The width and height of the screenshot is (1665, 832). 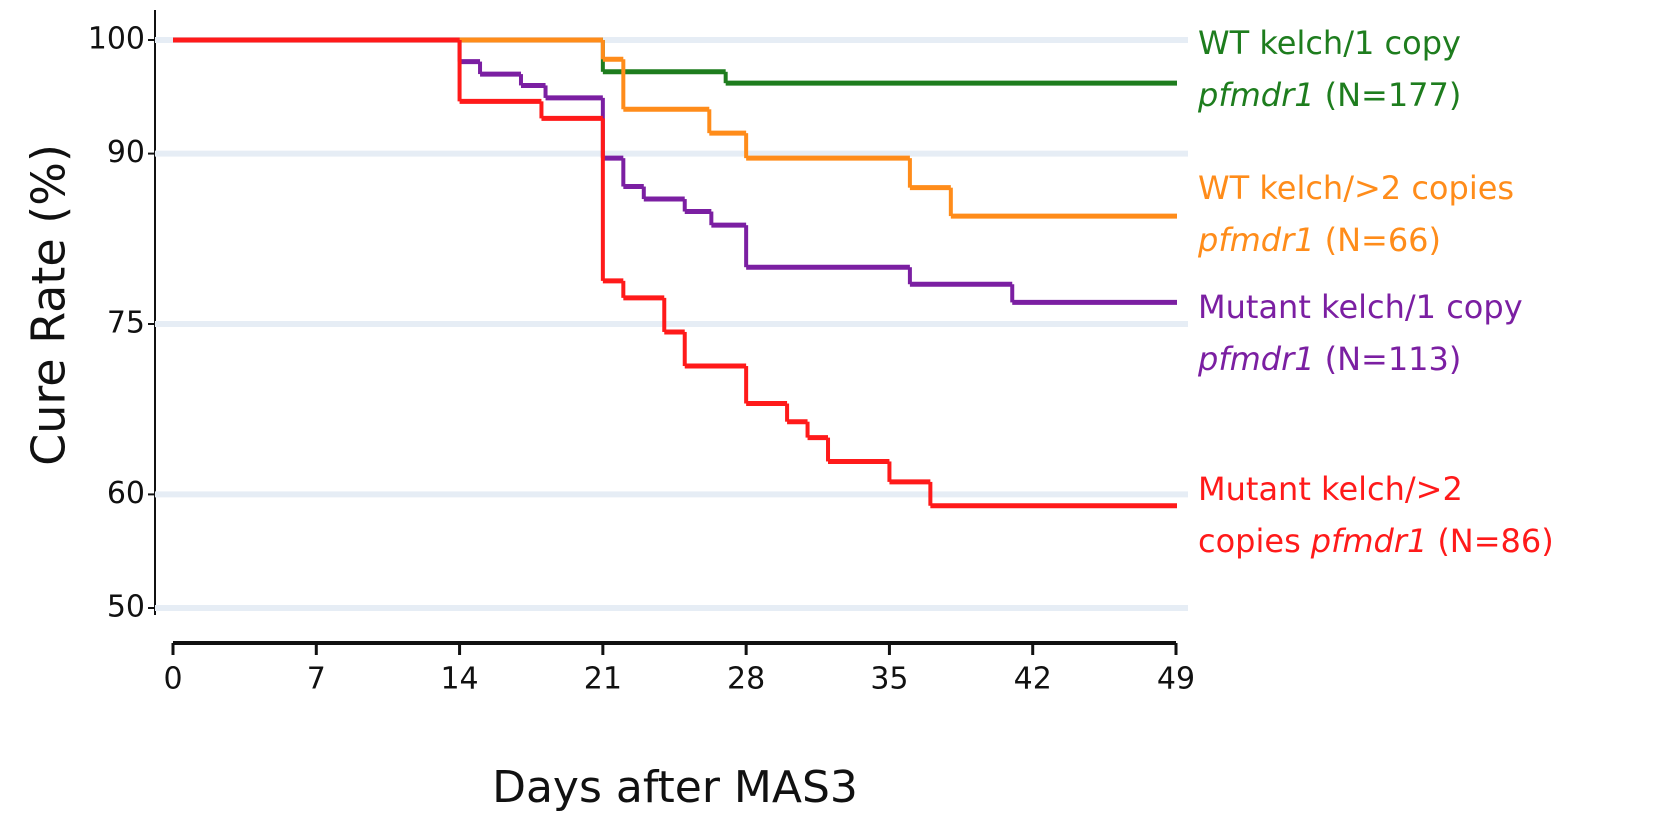 I want to click on x-tick-label: 14, so click(x=459, y=679).